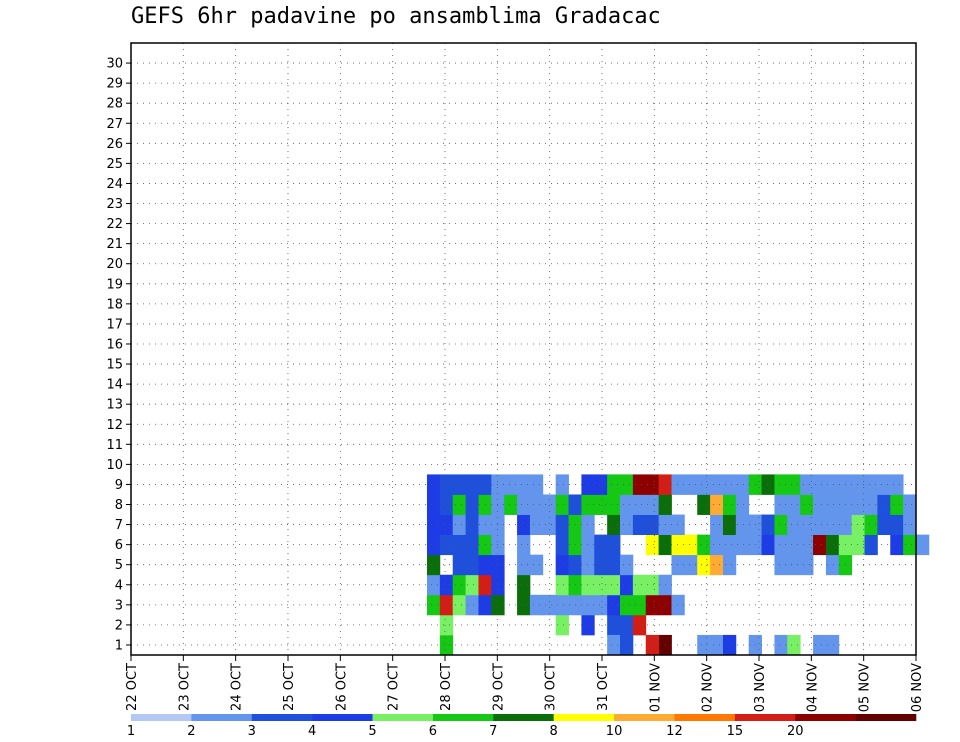 Image resolution: width=960 pixels, height=742 pixels. Describe the element at coordinates (289, 687) in the screenshot. I see `x-tick-label: 25 OCT` at that location.